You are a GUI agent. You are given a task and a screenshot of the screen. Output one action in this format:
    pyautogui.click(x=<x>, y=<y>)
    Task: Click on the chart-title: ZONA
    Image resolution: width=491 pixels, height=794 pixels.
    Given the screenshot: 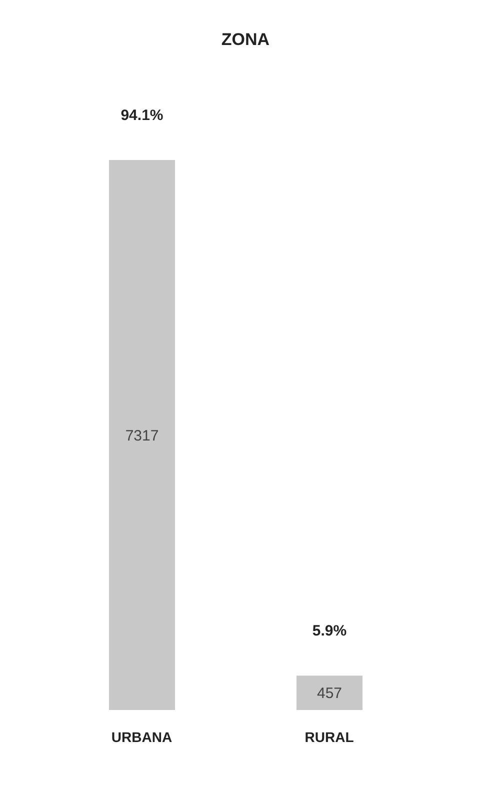 What is the action you would take?
    pyautogui.click(x=245, y=40)
    